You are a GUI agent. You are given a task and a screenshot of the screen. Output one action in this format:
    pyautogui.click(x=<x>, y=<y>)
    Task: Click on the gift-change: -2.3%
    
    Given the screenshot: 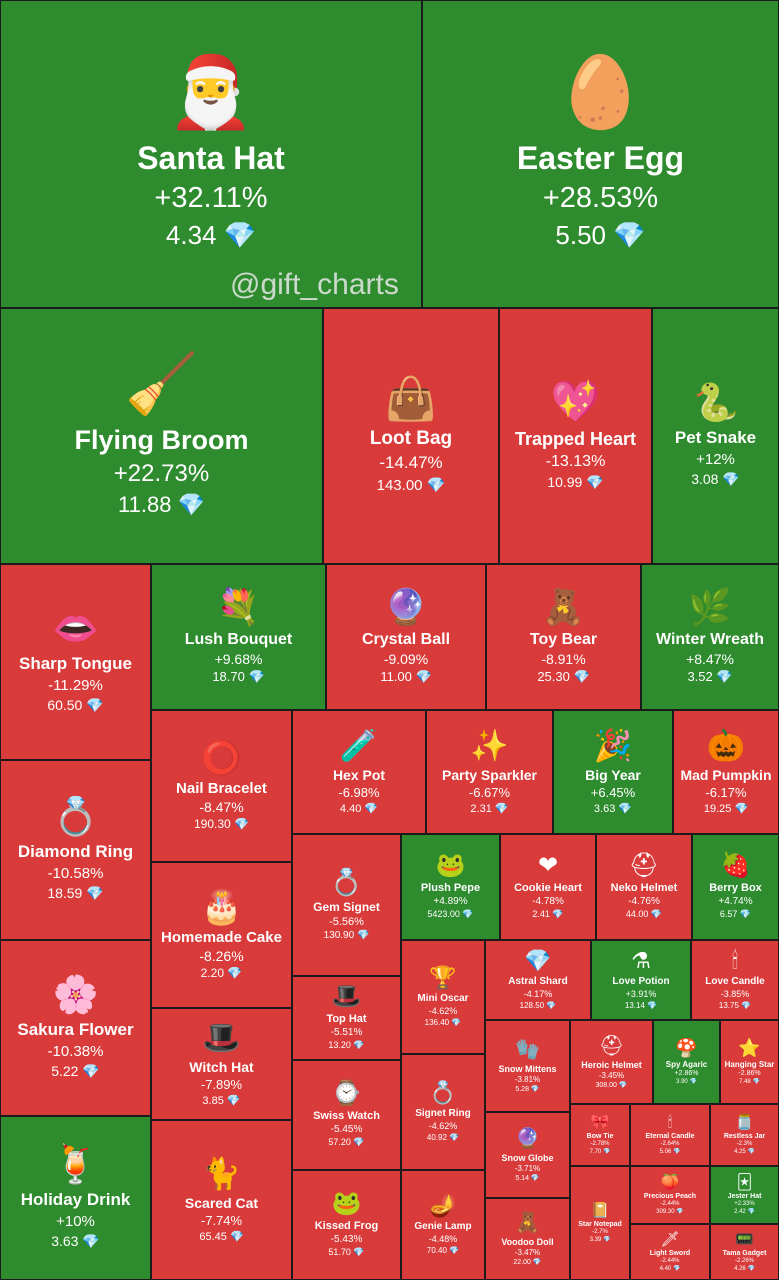 What is the action you would take?
    pyautogui.click(x=744, y=1144)
    